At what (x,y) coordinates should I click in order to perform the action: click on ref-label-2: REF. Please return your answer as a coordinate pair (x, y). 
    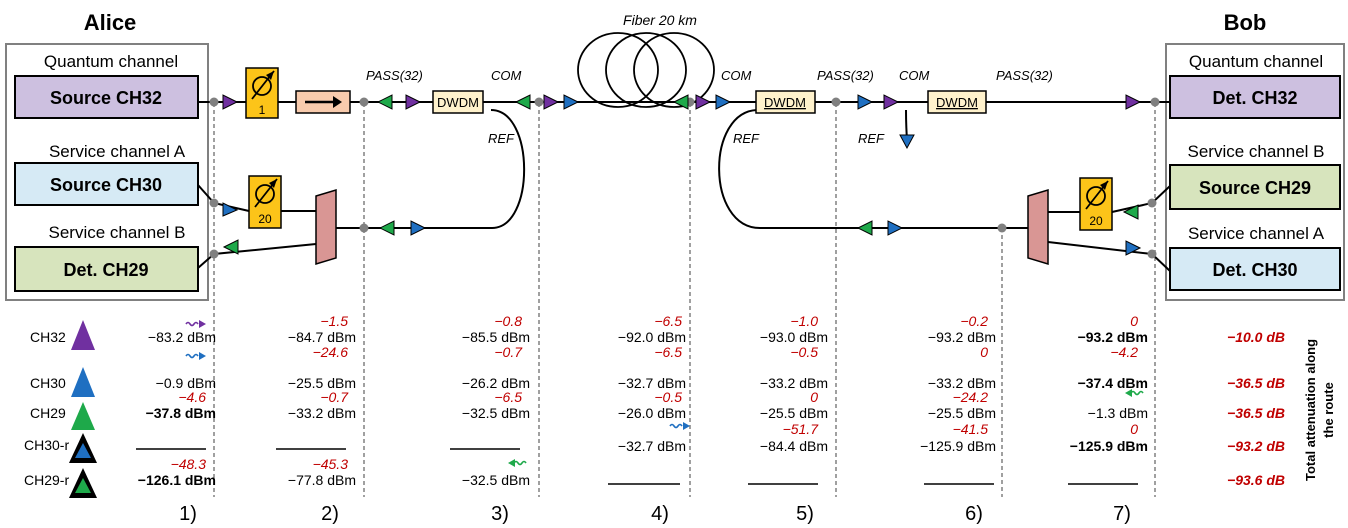
    Looking at the image, I should click on (746, 138).